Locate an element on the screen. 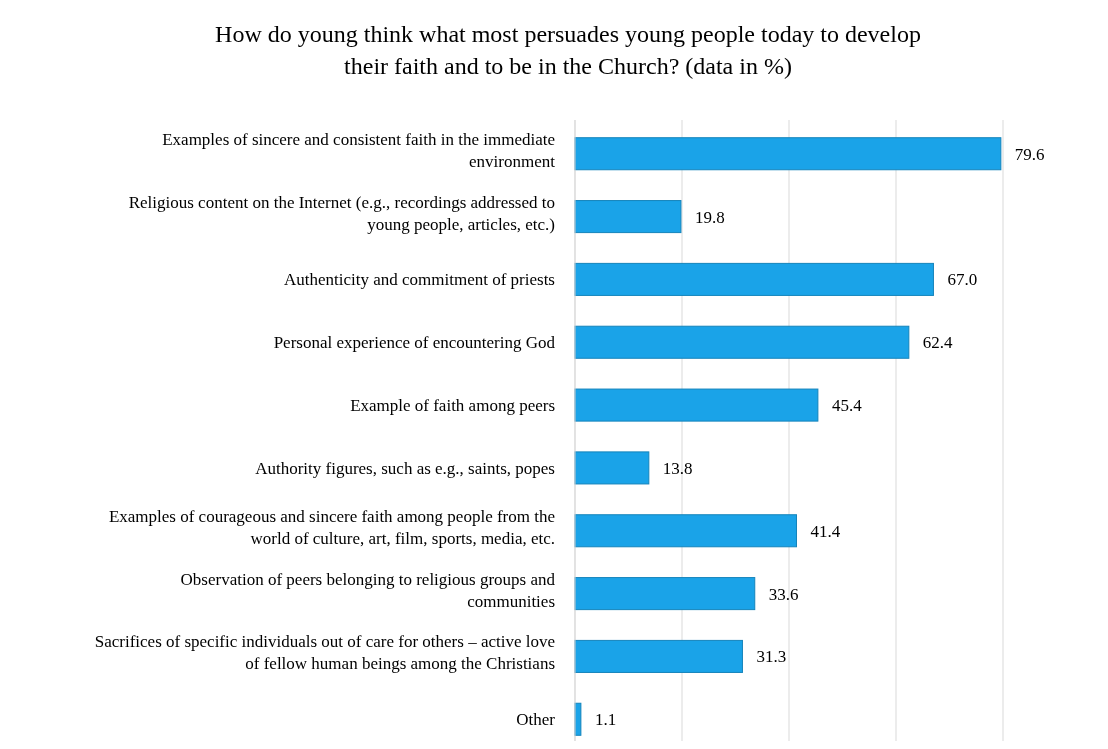 The width and height of the screenshot is (1108, 749). y-tick-label: Sacrifices of specific individuals out of care for others – active love of fellow human beings among the Christians is located at coordinates (324, 653).